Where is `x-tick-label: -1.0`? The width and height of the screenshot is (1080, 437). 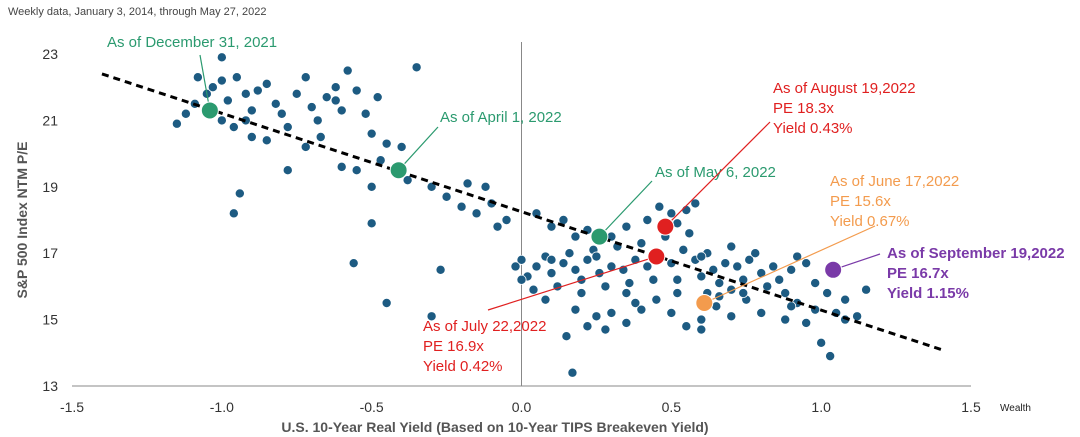
x-tick-label: -1.0 is located at coordinates (222, 407).